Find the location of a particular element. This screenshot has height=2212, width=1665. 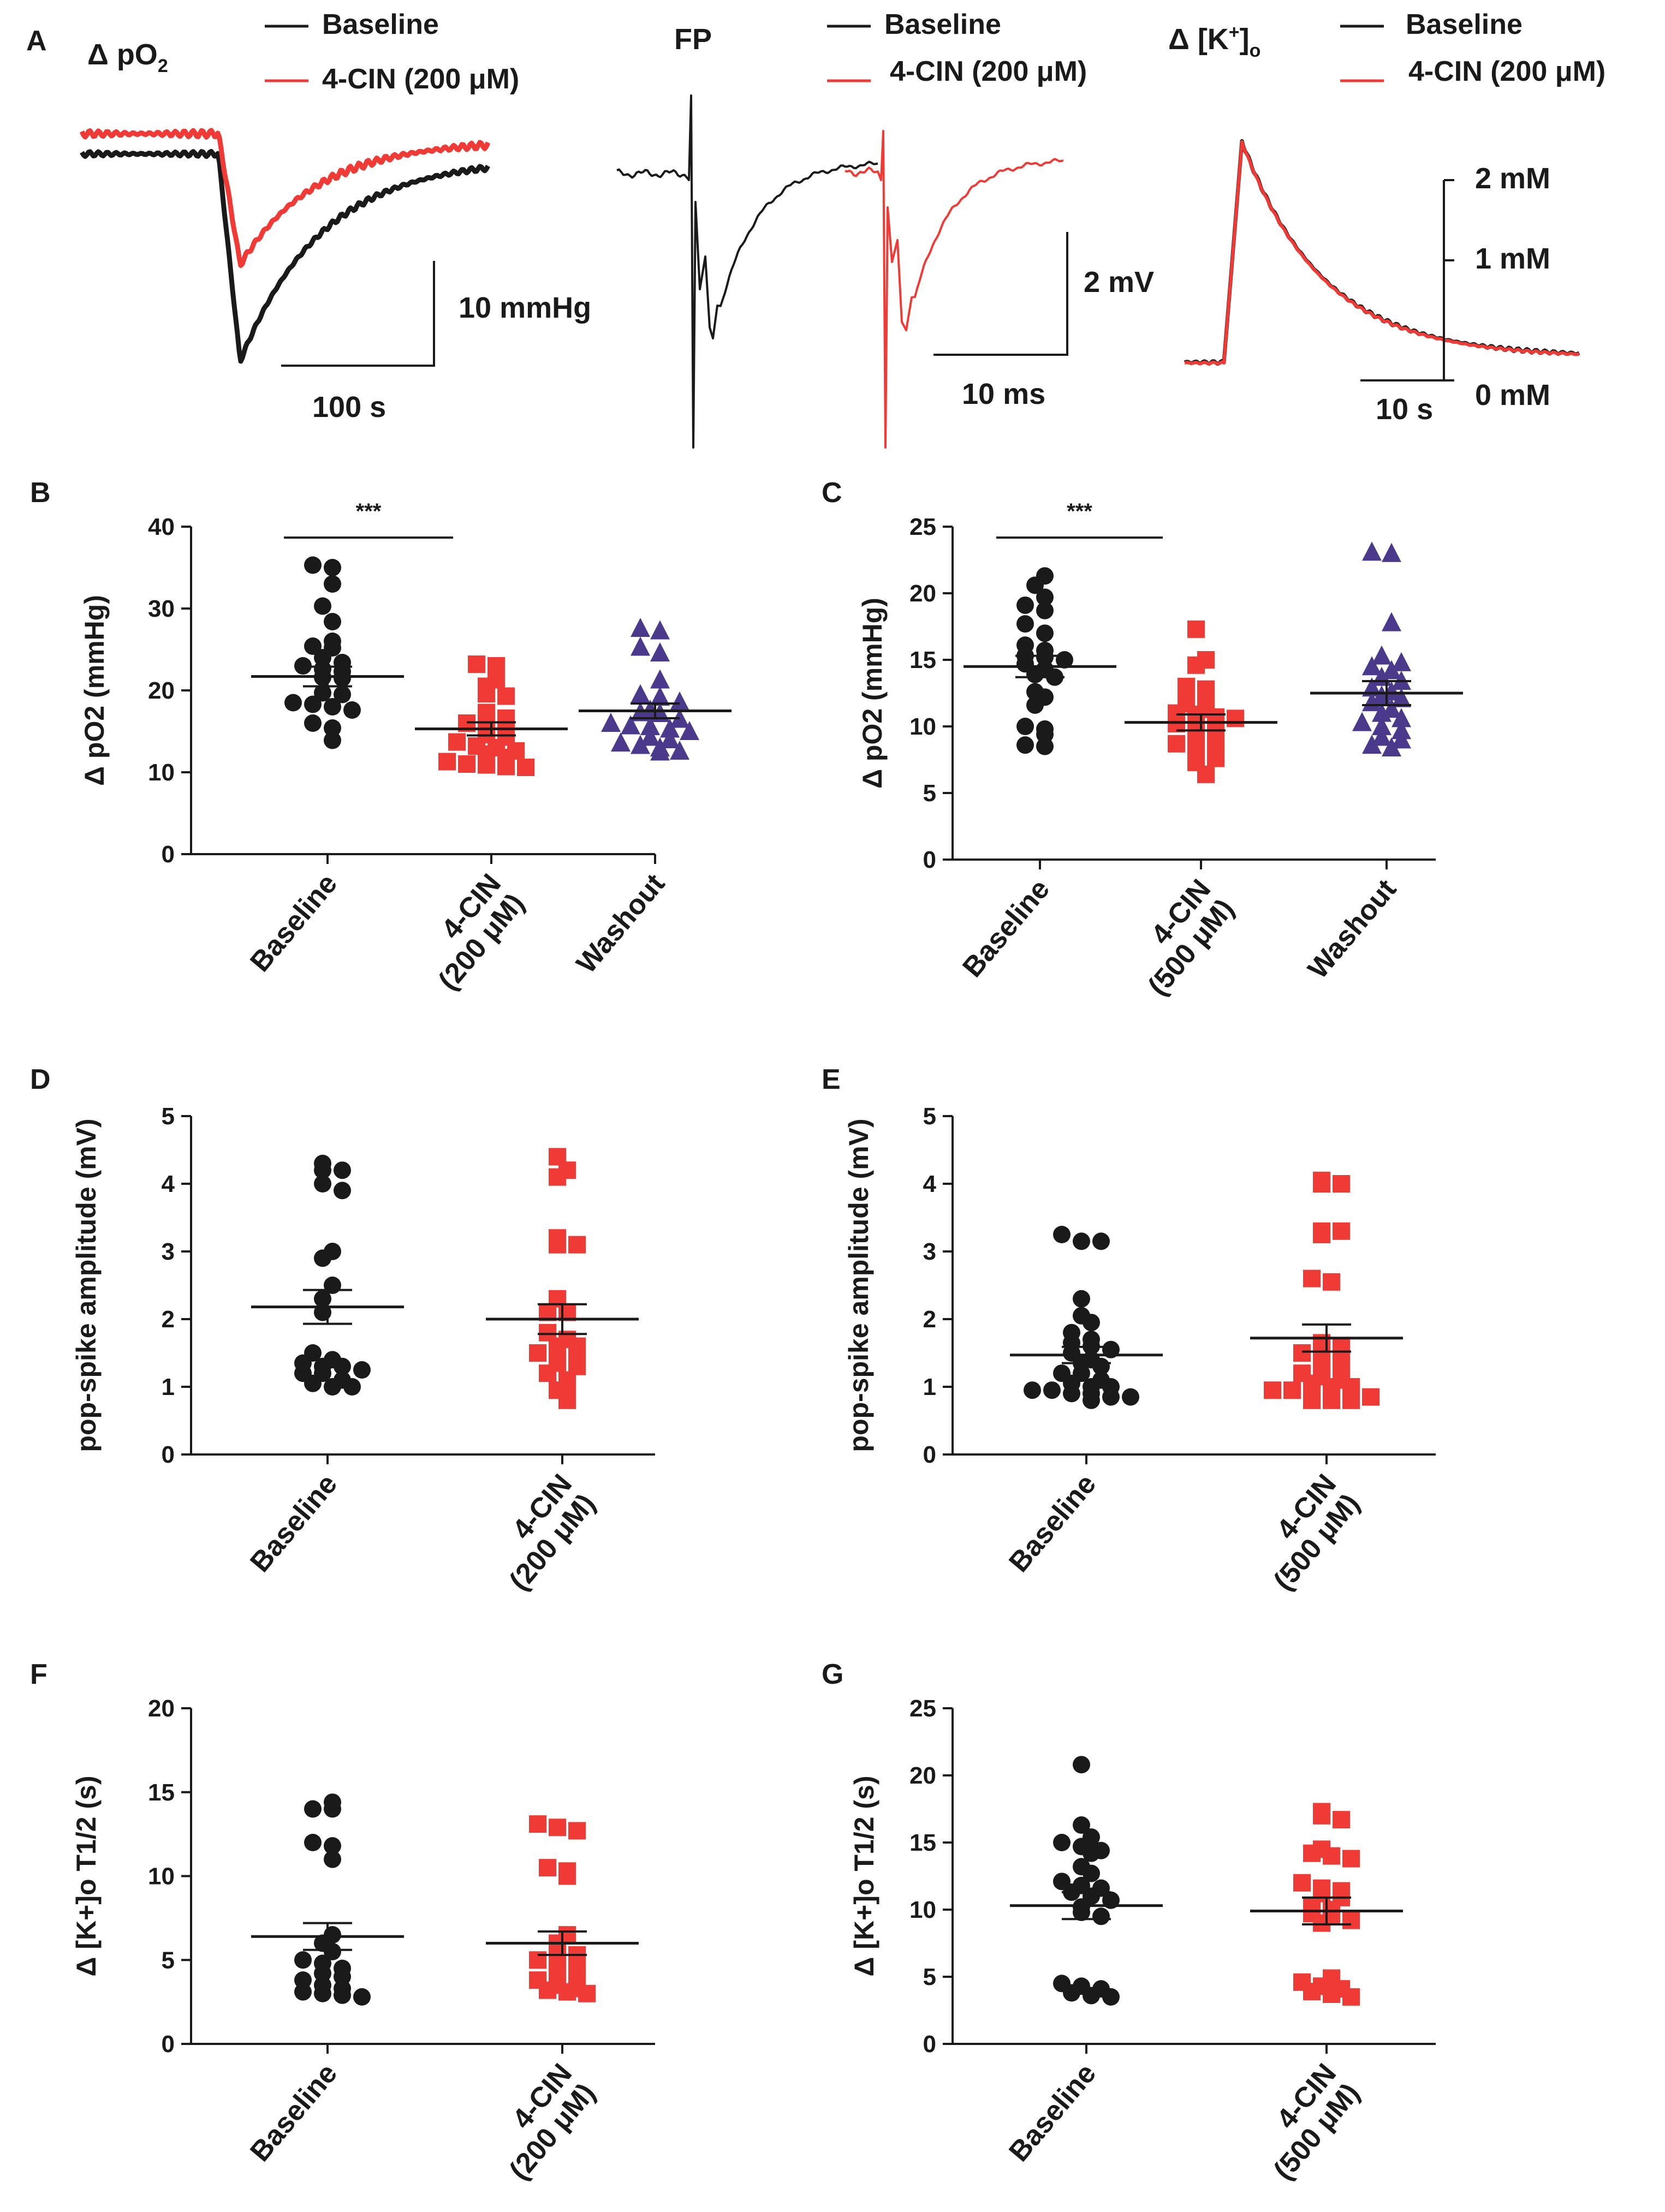

fp-title: FP is located at coordinates (693, 39).